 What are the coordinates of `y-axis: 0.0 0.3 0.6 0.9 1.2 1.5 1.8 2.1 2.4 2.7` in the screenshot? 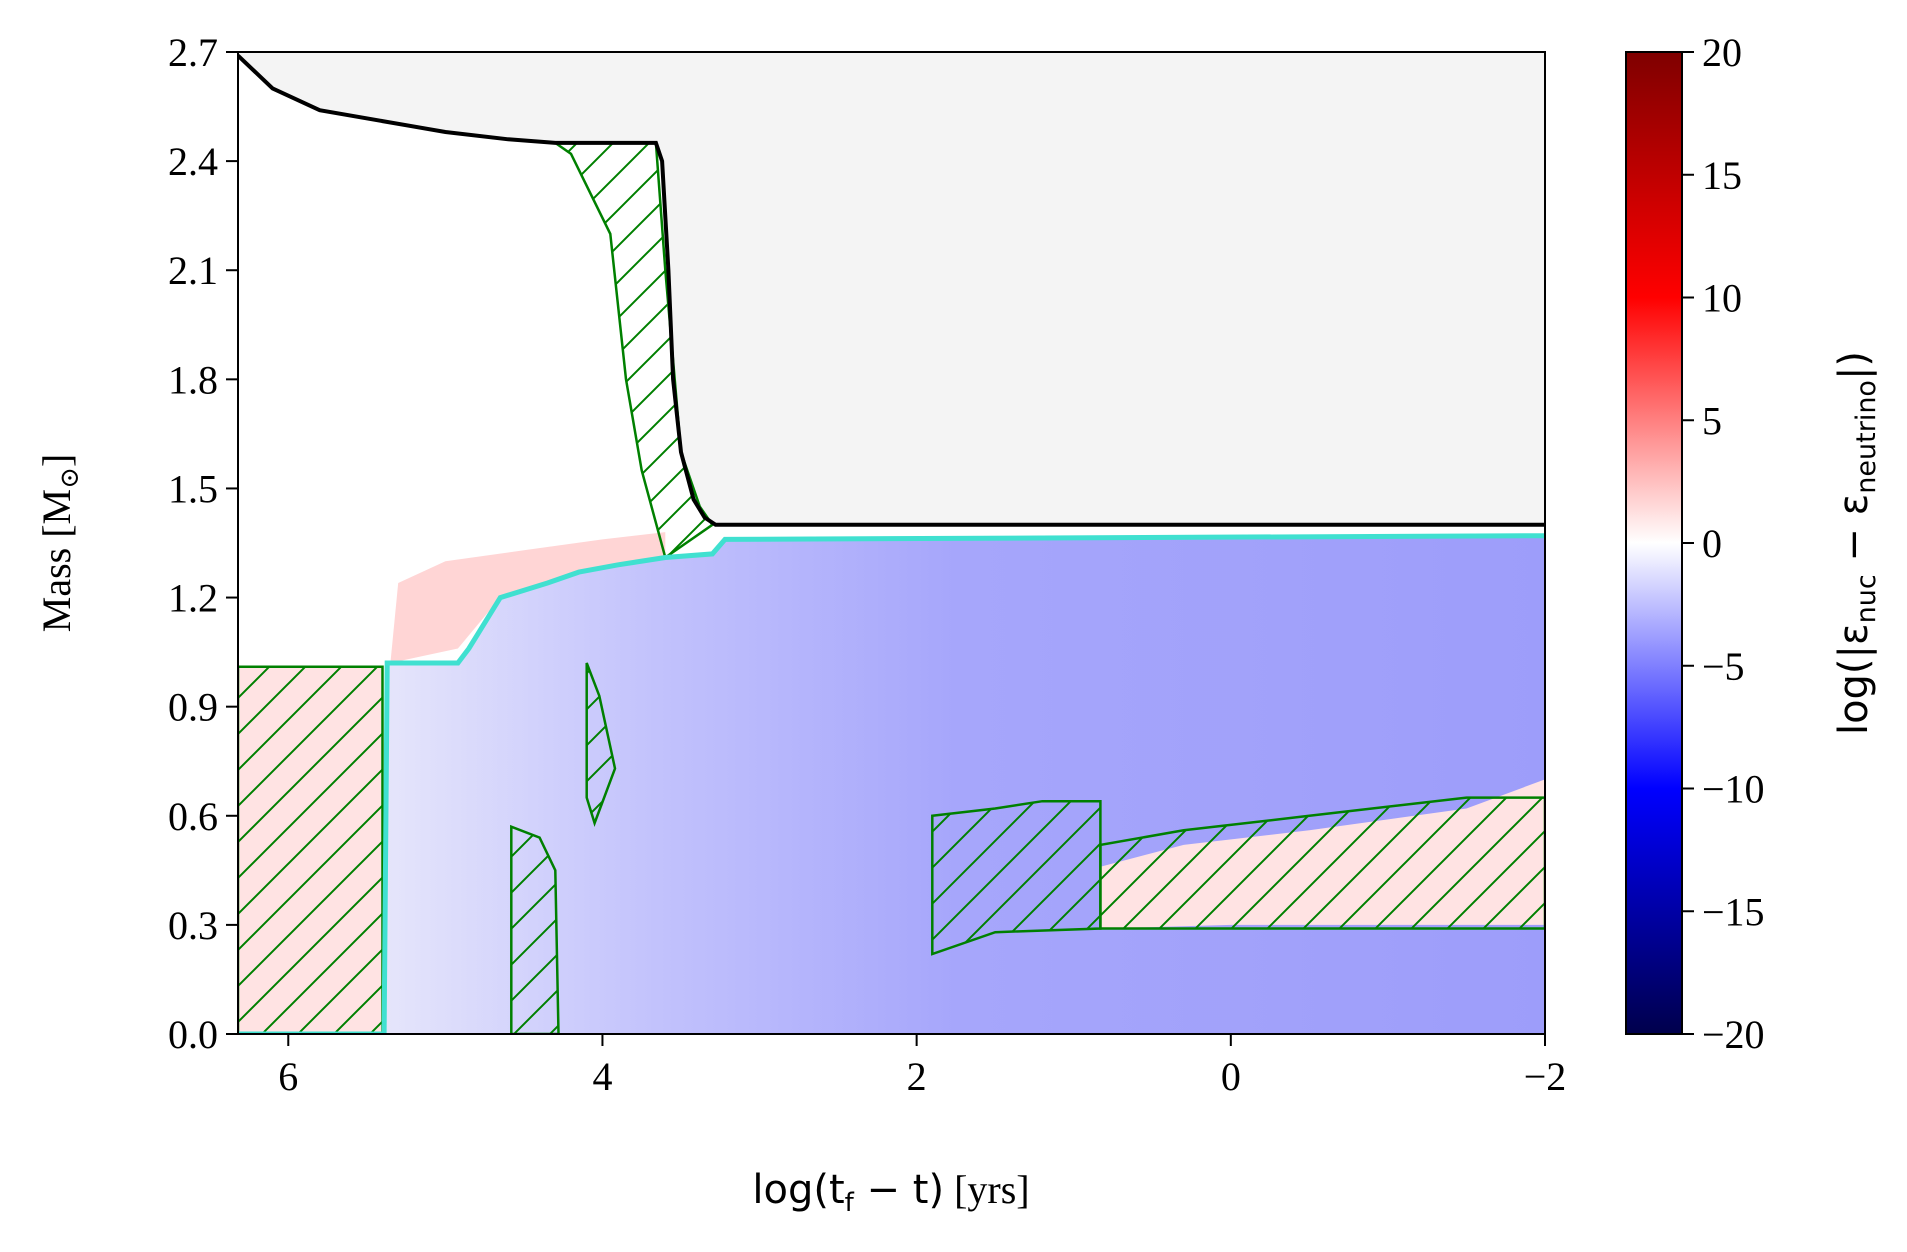 It's located at (203, 543).